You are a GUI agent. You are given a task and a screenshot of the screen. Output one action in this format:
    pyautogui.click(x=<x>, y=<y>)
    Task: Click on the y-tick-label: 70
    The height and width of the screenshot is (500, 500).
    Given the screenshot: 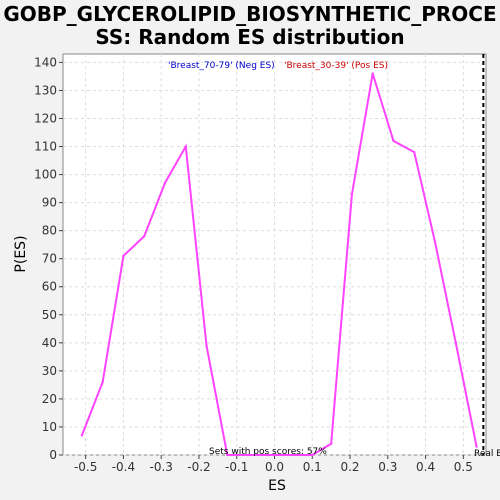 What is the action you would take?
    pyautogui.click(x=49, y=259)
    